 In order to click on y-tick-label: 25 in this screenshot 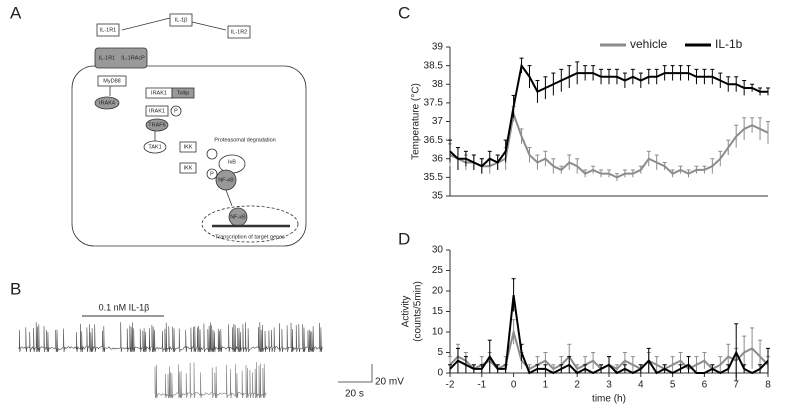, I will do `click(438, 270)`.